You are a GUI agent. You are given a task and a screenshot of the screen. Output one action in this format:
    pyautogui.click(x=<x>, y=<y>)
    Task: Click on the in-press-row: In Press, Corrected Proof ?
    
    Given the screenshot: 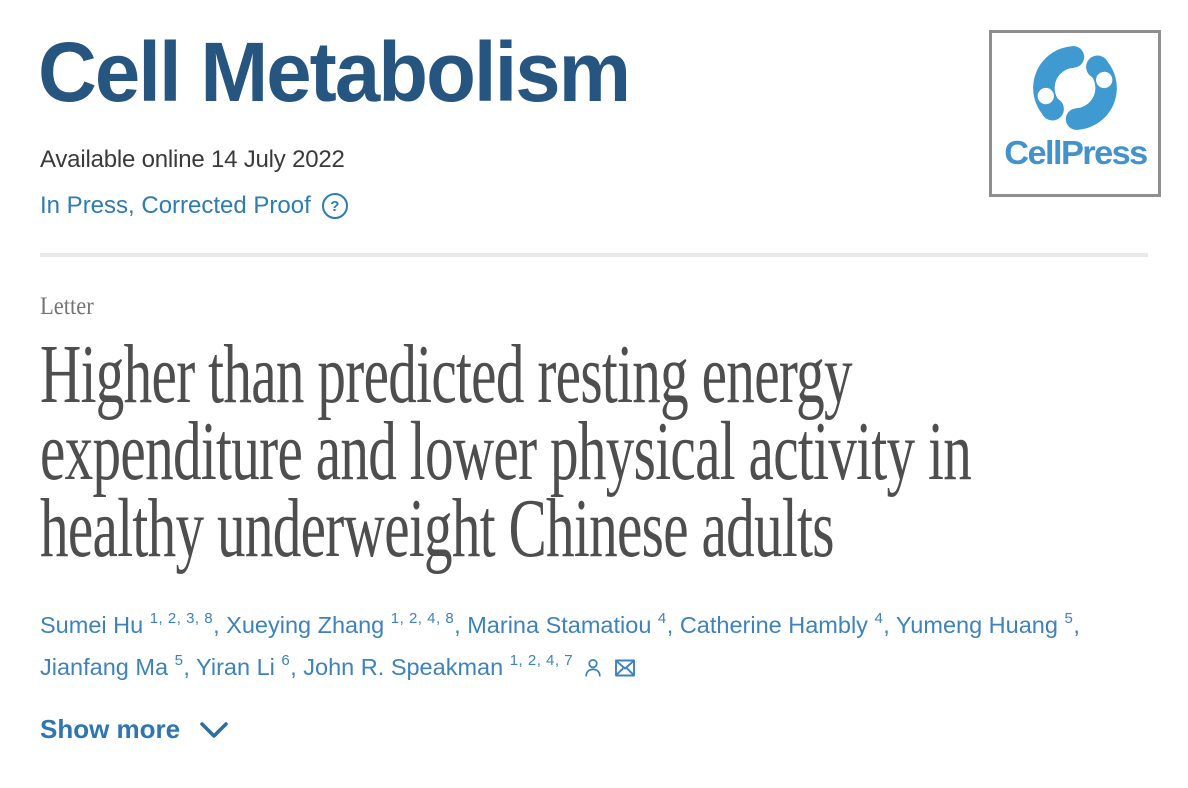 What is the action you would take?
    pyautogui.click(x=194, y=206)
    